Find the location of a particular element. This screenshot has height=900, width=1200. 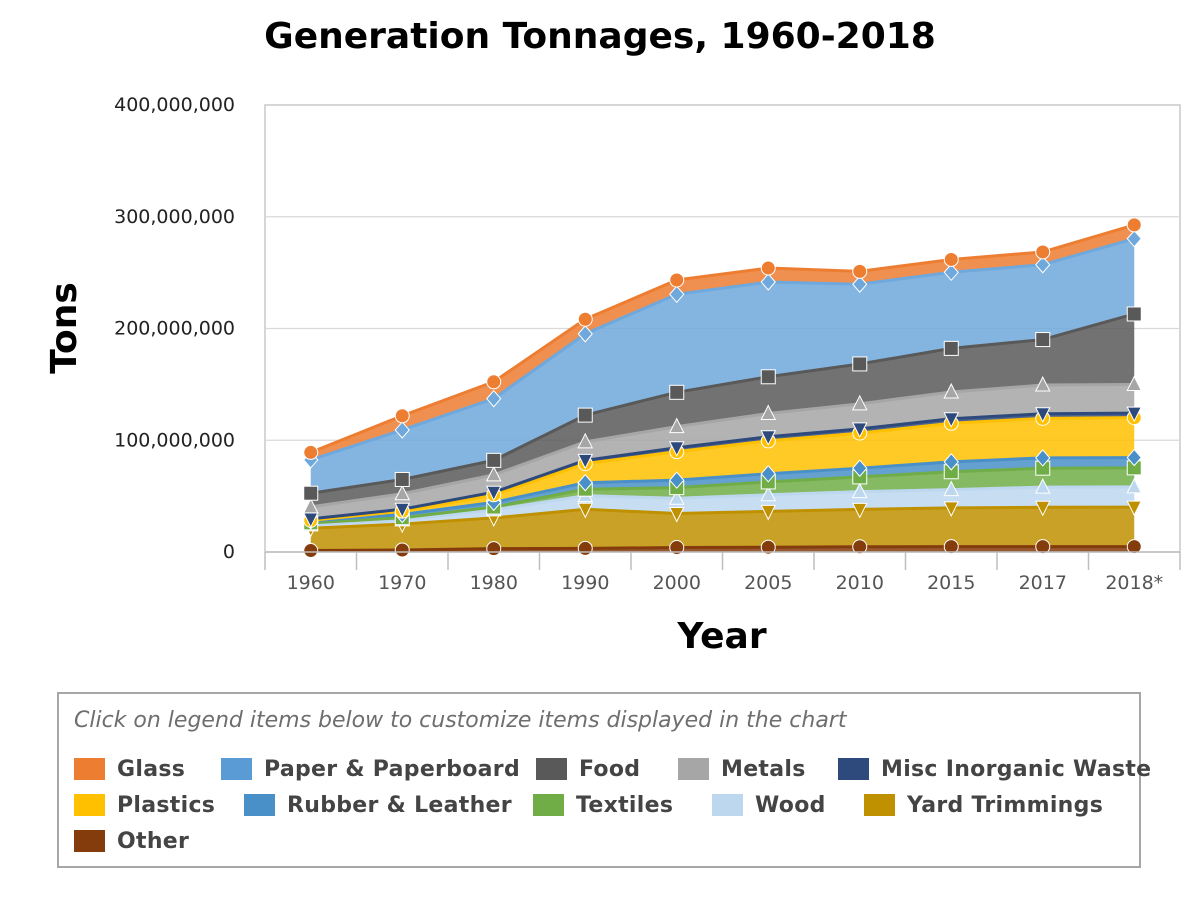

legend-item-food: Food is located at coordinates (588, 769).